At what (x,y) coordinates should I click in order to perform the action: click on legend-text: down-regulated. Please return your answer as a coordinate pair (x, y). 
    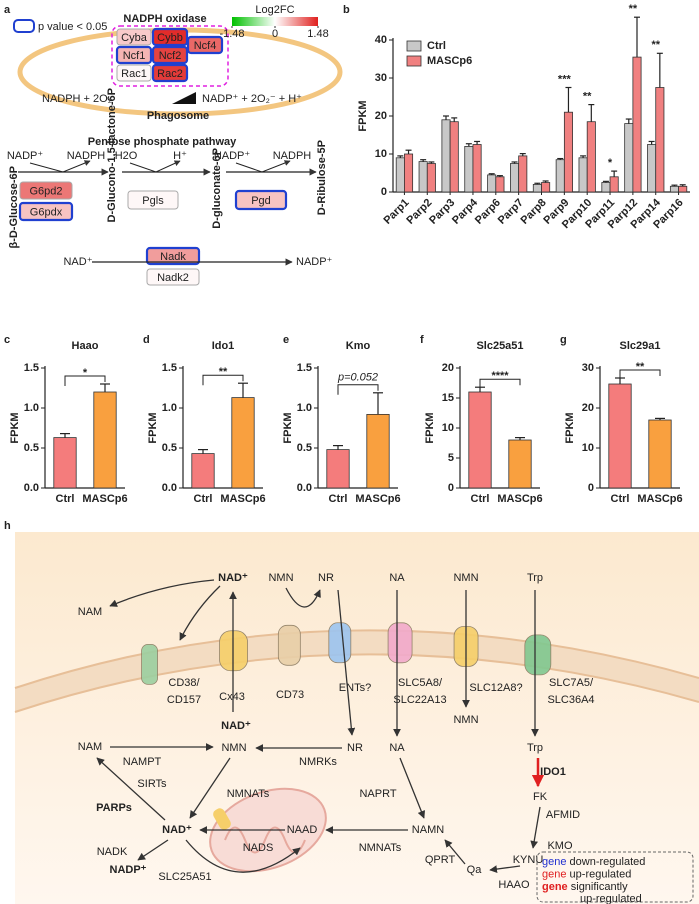
    Looking at the image, I should click on (608, 862).